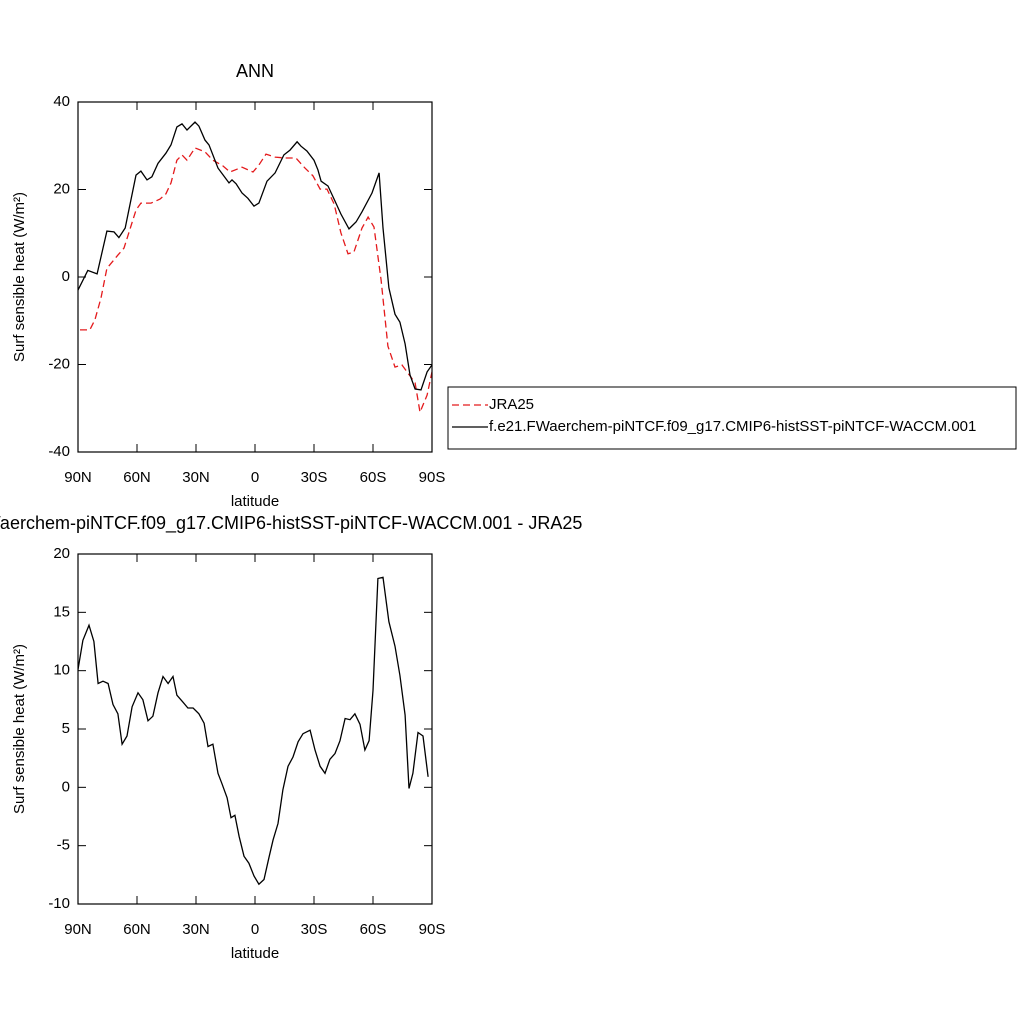 The image size is (1024, 1024). What do you see at coordinates (61, 101) in the screenshot?
I see `y-tick-label: 40` at bounding box center [61, 101].